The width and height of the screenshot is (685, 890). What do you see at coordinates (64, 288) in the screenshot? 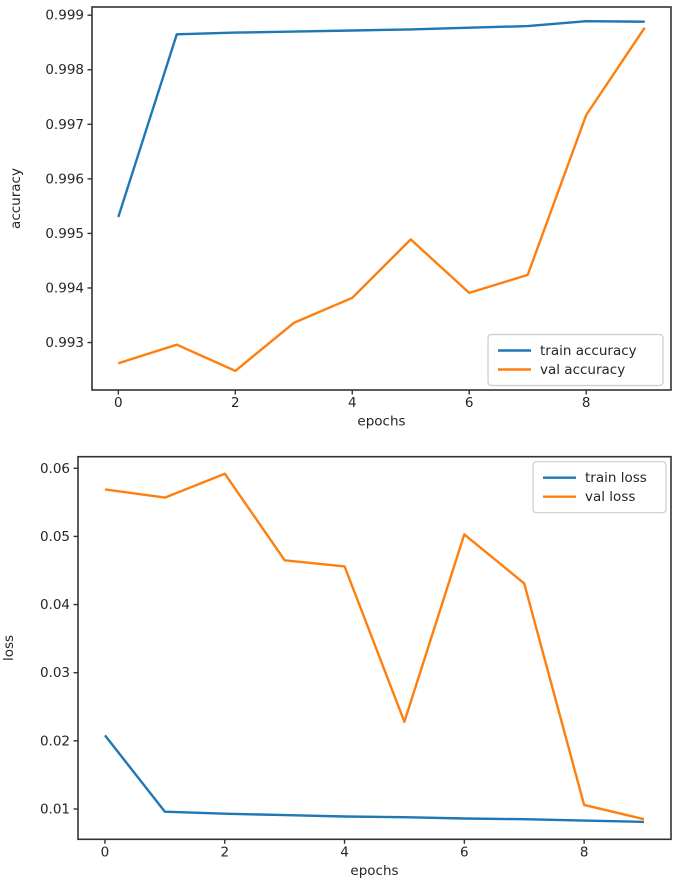
I see `y-tick-label: 0.994` at bounding box center [64, 288].